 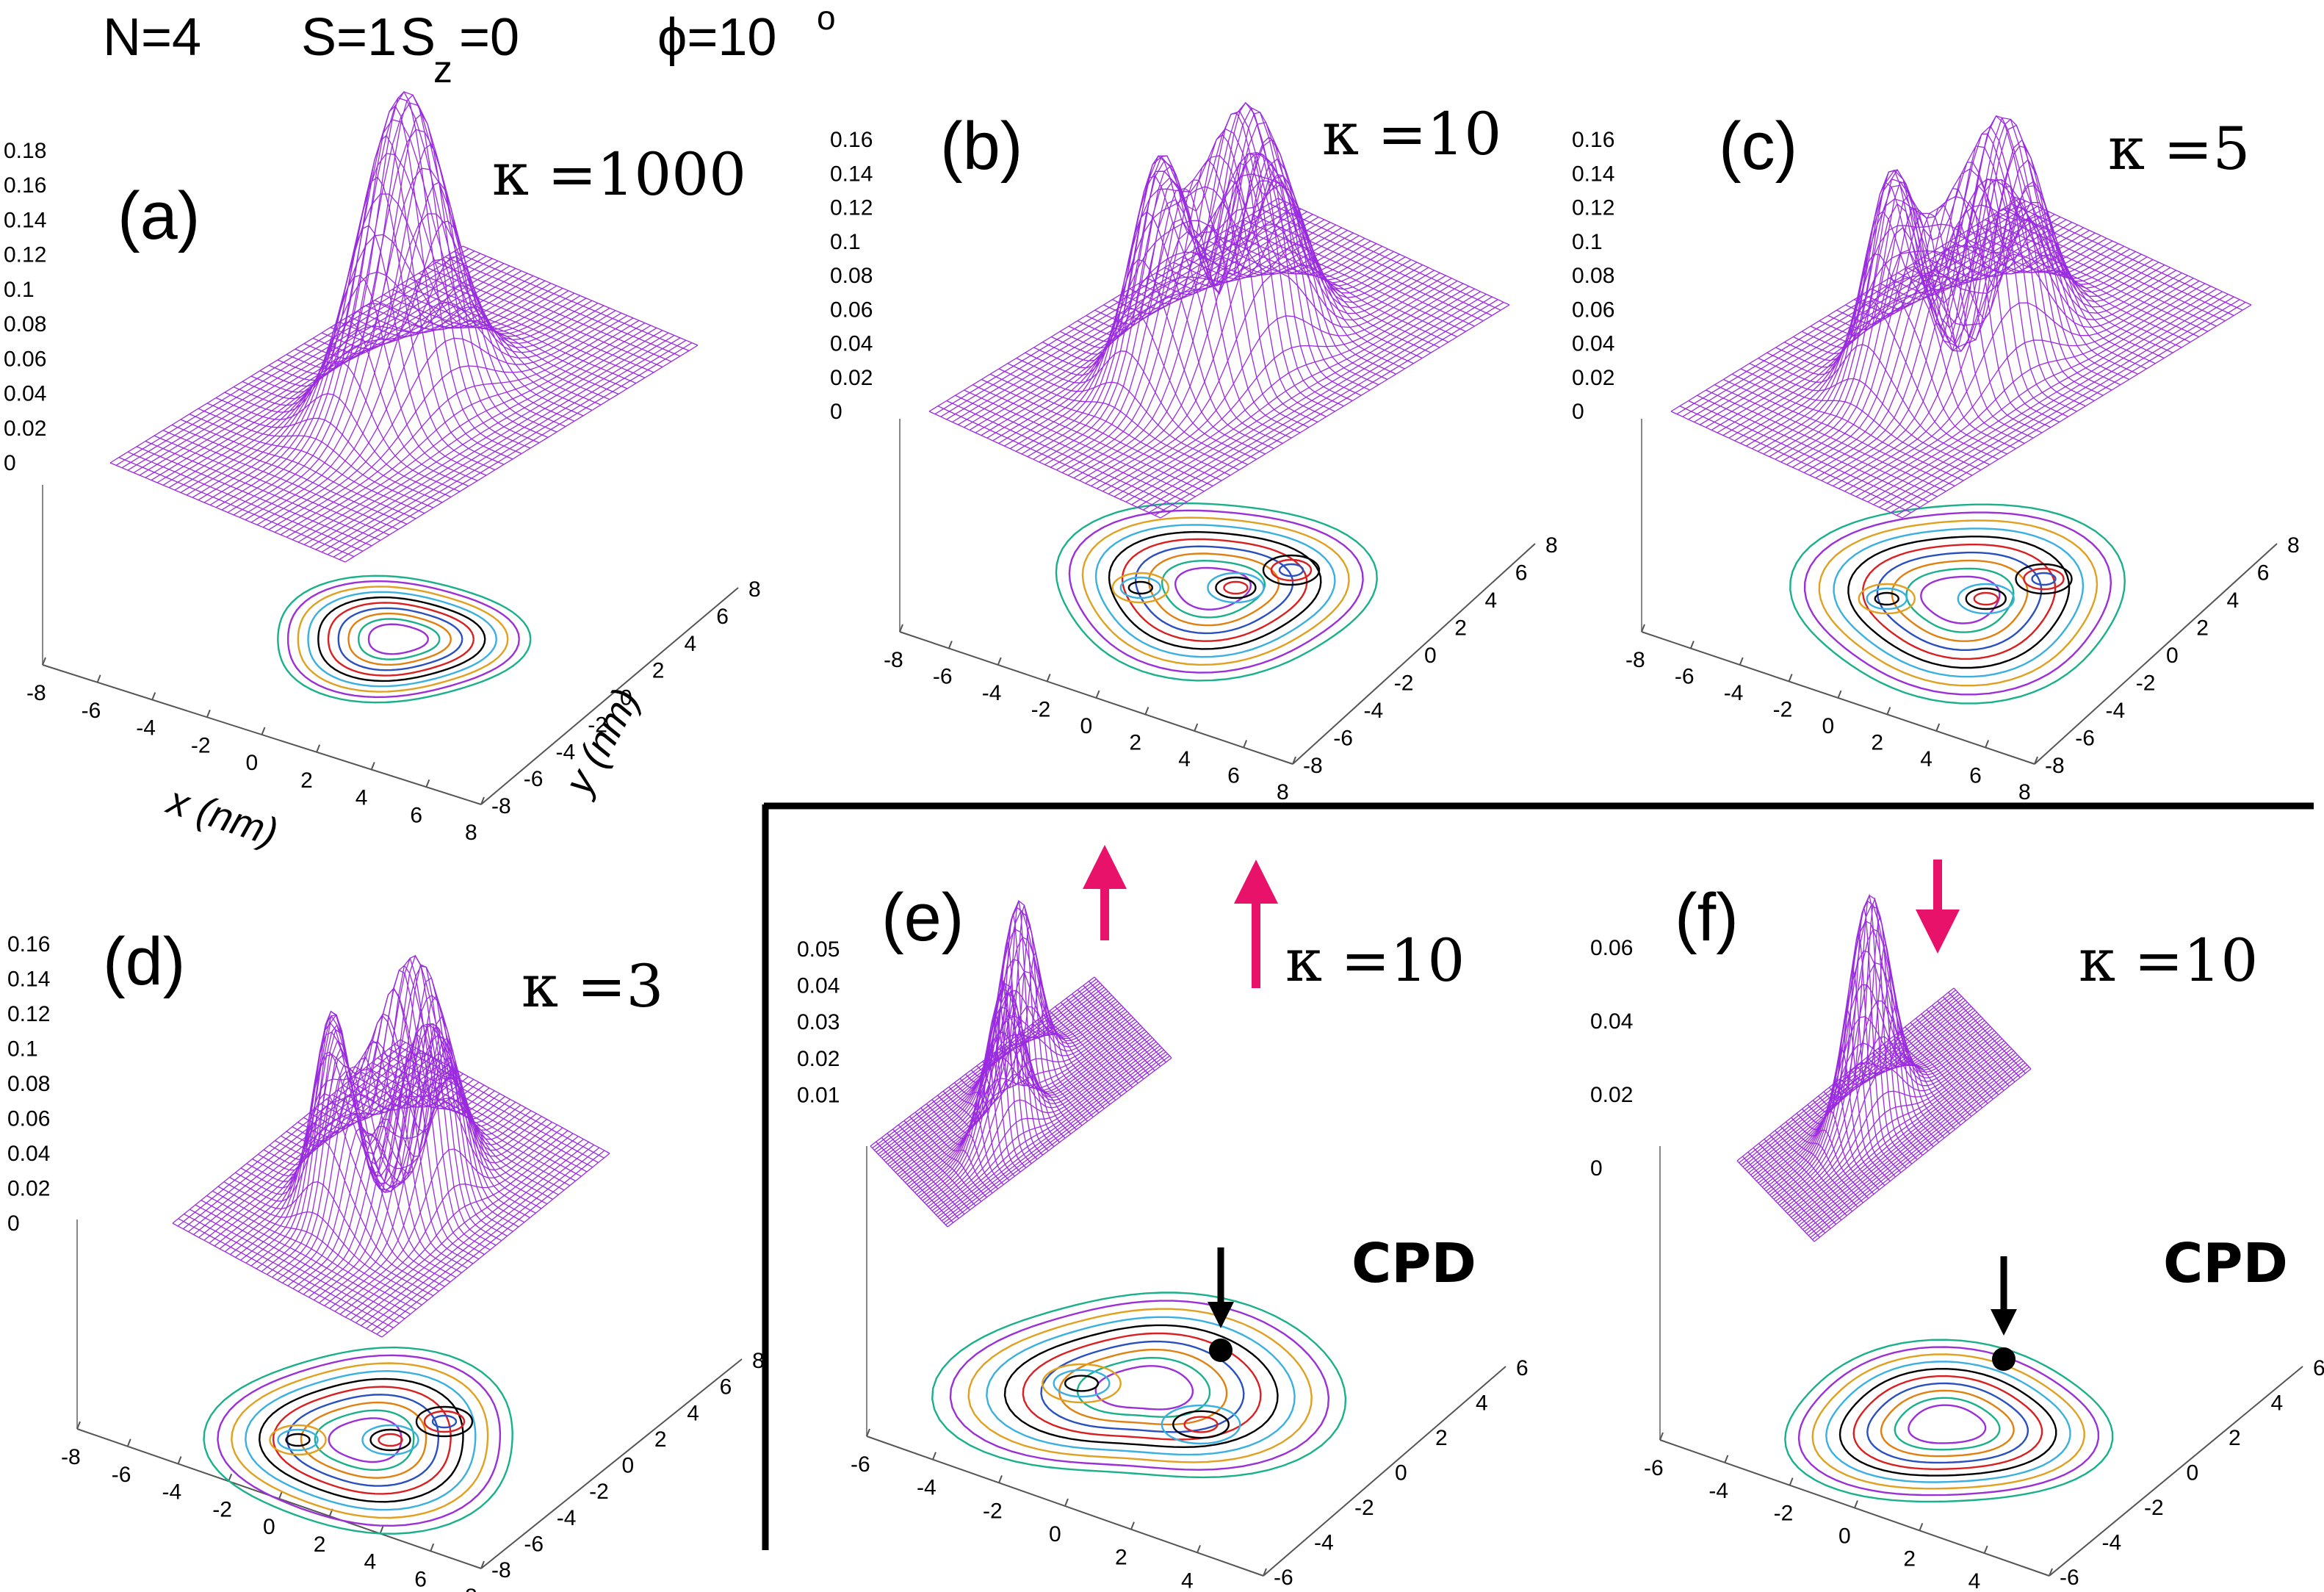 I want to click on z-tick-a: 0.14, so click(x=25, y=220).